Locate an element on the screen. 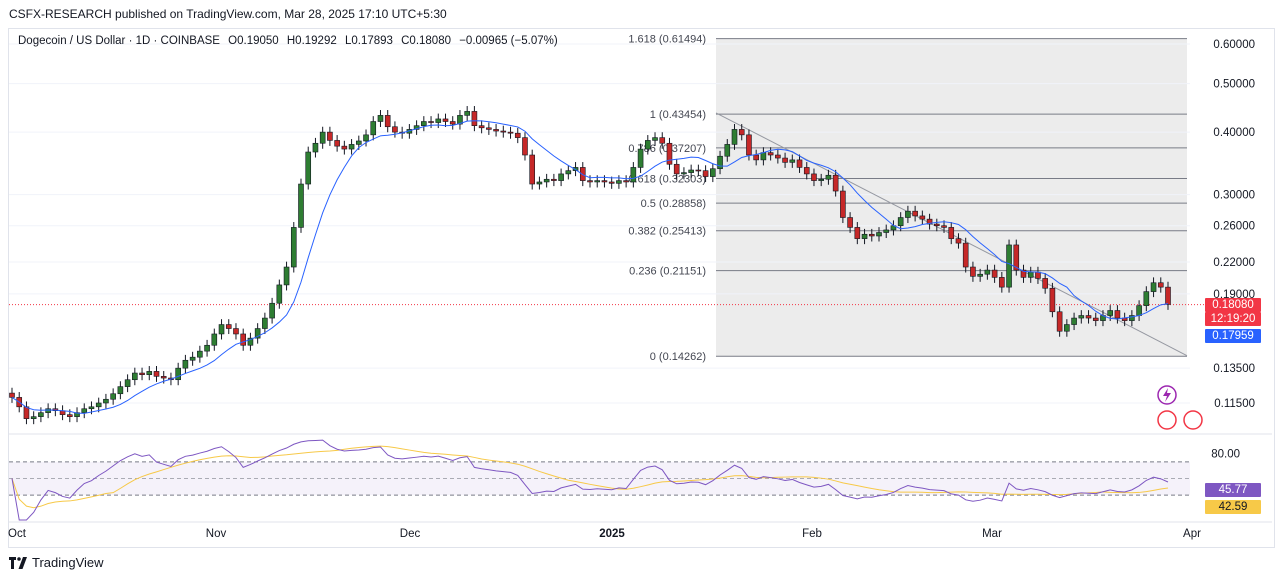 The width and height of the screenshot is (1281, 581). fib-label-4: 0.5 (0.28858) is located at coordinates (673, 204).